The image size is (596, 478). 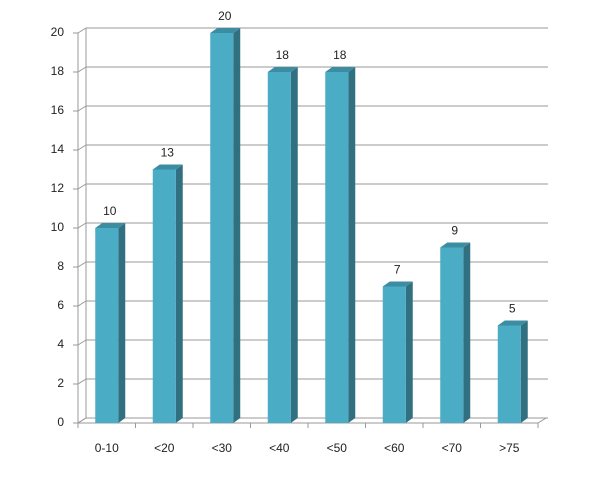 I want to click on y-tick-label: 2, so click(x=60, y=383).